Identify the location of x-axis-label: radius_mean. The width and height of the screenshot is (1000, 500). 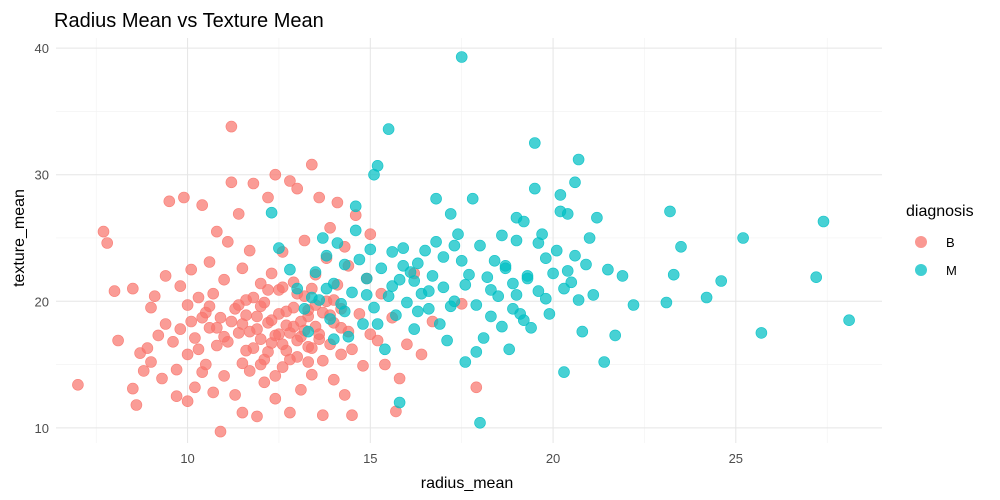
(467, 483).